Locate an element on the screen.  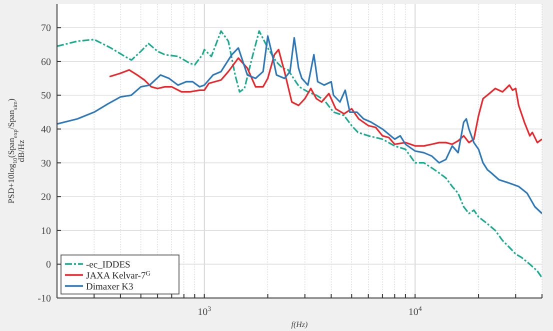
x-tick-label: 10$^{4}$ is located at coordinates (415, 311).